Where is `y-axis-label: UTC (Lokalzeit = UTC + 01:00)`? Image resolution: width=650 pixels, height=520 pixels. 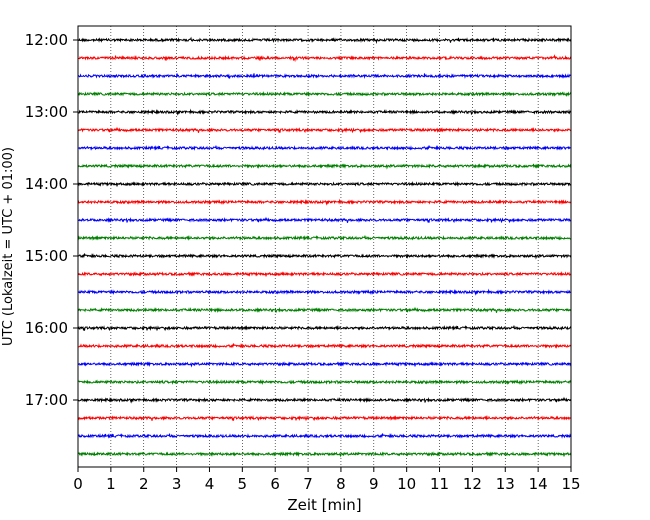 y-axis-label: UTC (Lokalzeit = UTC + 01:00) is located at coordinates (8, 246).